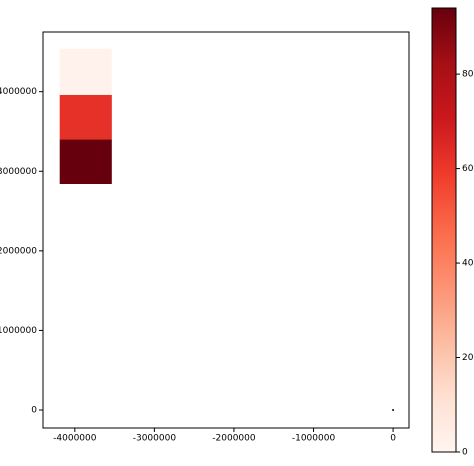 Image resolution: width=474 pixels, height=466 pixels. Describe the element at coordinates (468, 358) in the screenshot. I see `colorbar-tick-label: 20` at that location.